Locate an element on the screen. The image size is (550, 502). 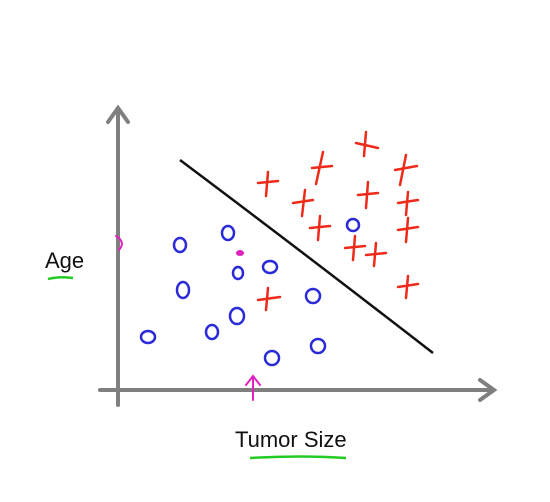
magenta-markers is located at coordinates (188, 318).